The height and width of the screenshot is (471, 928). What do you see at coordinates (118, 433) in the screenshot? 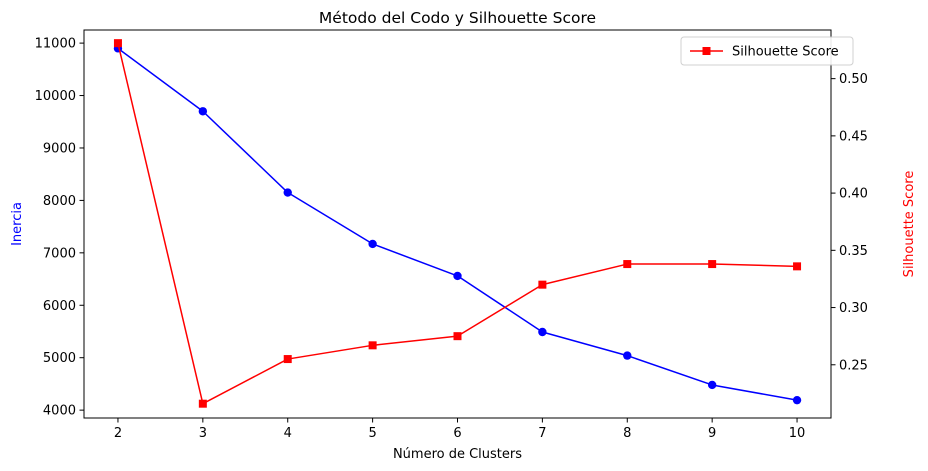
I see `x-tick-label: 2` at bounding box center [118, 433].